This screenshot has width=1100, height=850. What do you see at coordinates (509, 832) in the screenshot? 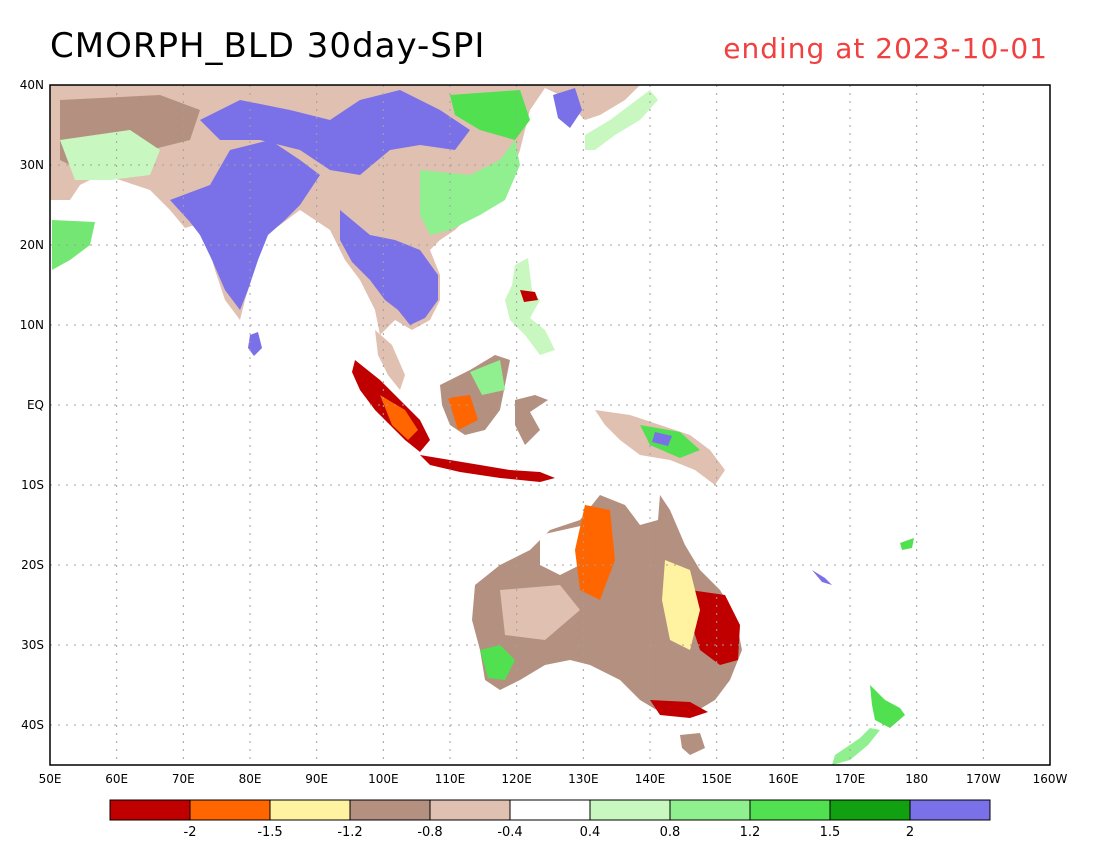
I see `legend-tick-label: -0.4` at bounding box center [509, 832].